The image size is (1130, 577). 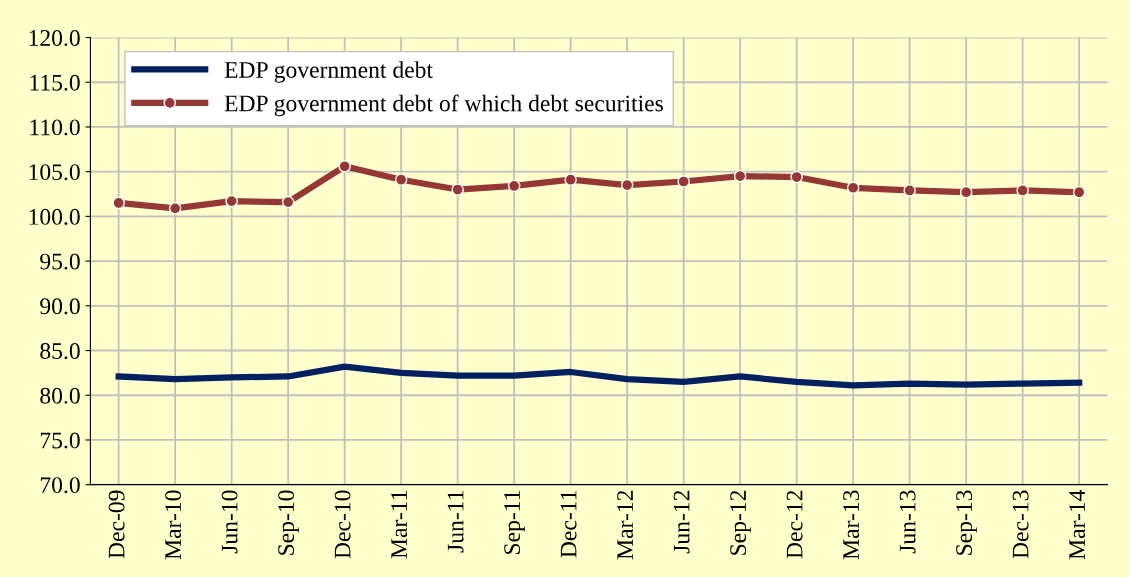 What do you see at coordinates (55, 127) in the screenshot?
I see `y-tick-label: 110.0` at bounding box center [55, 127].